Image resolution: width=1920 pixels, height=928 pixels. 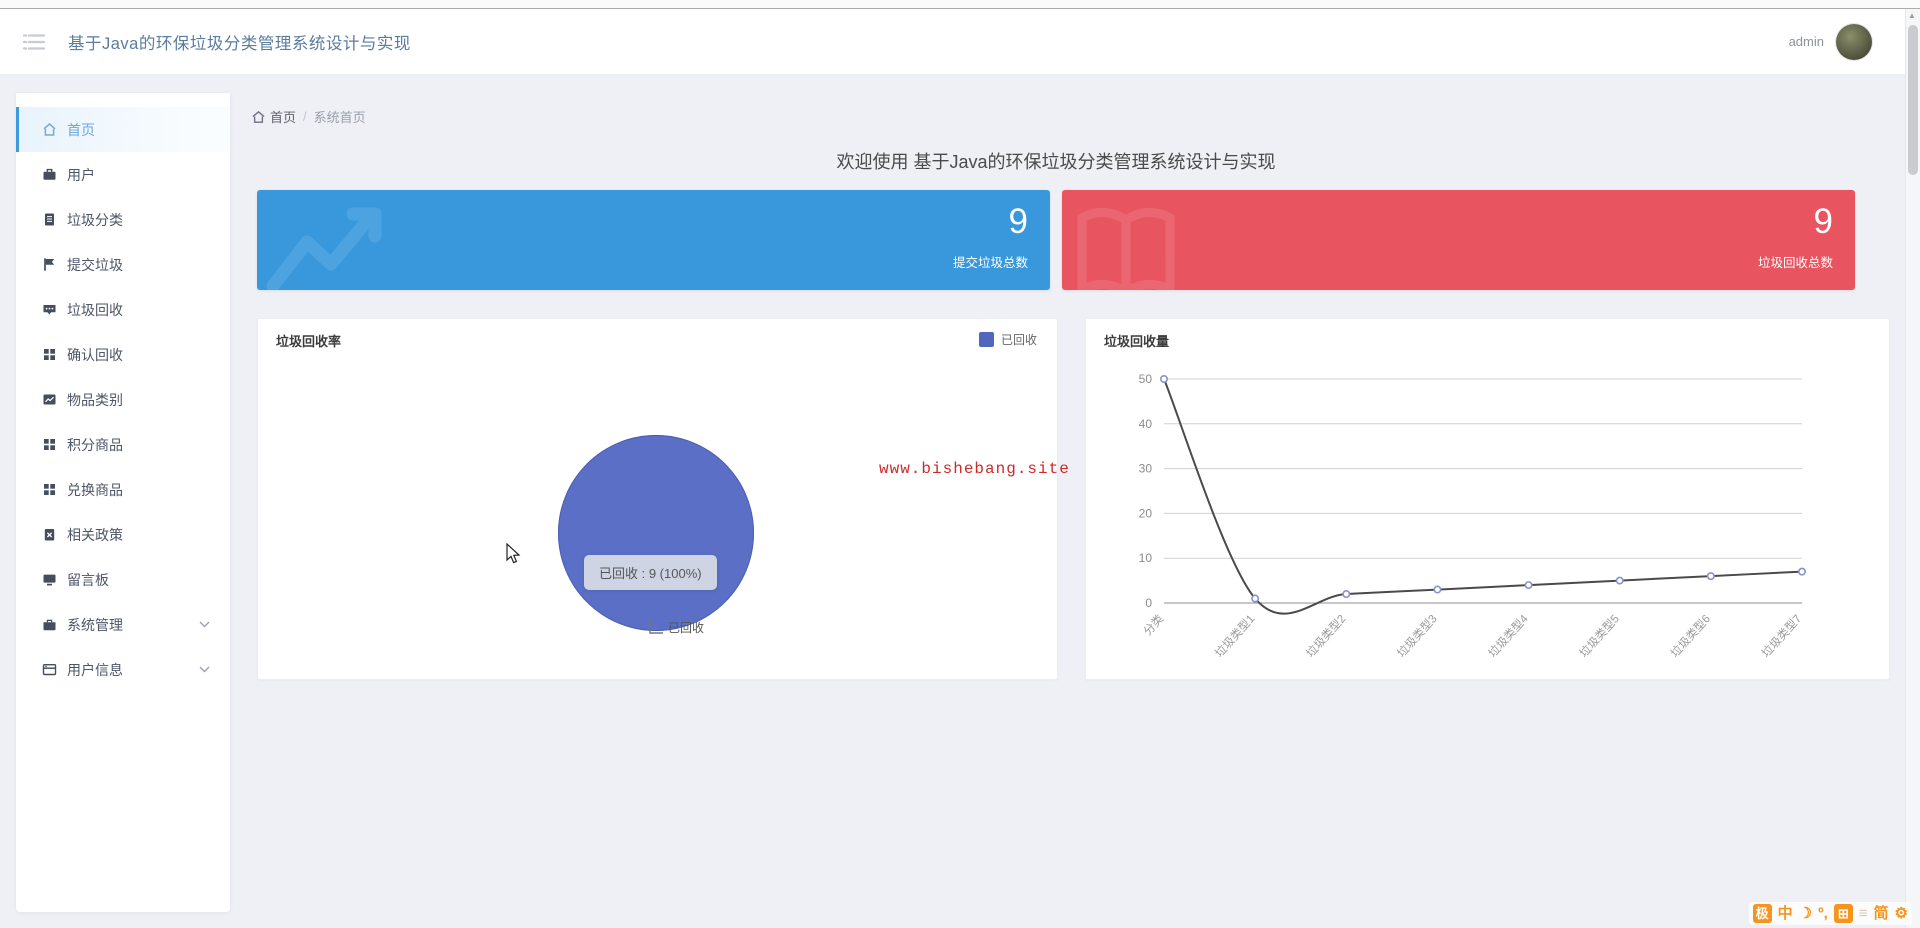 I want to click on breadcrumb-current: 系统首页, so click(x=339, y=117).